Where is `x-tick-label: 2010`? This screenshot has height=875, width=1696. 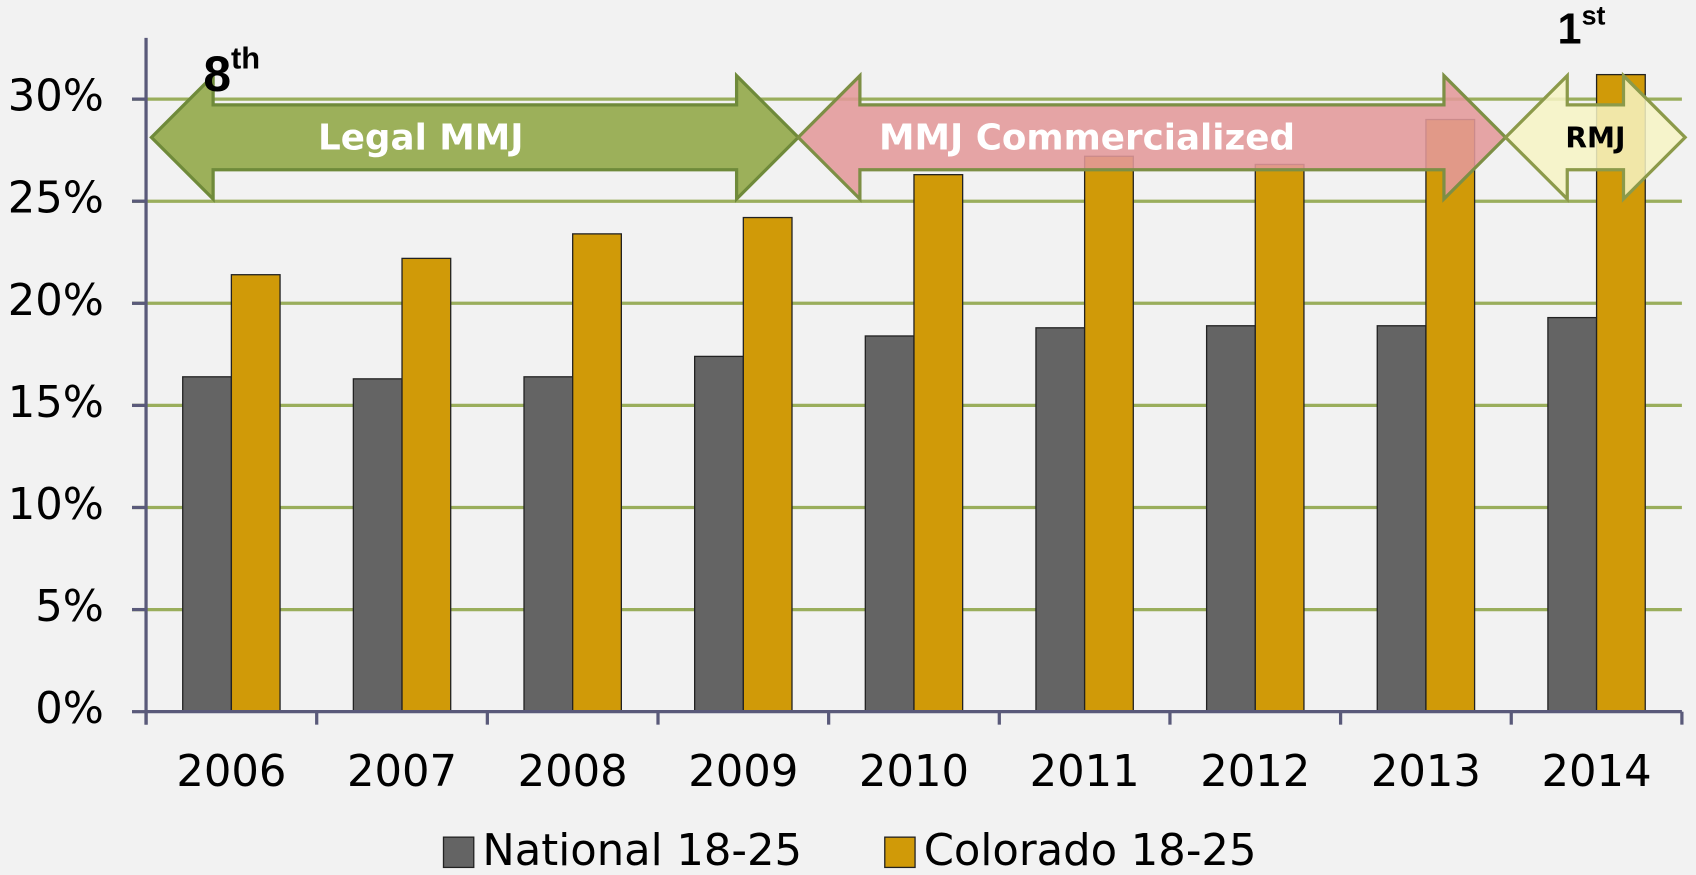
x-tick-label: 2010 is located at coordinates (914, 772).